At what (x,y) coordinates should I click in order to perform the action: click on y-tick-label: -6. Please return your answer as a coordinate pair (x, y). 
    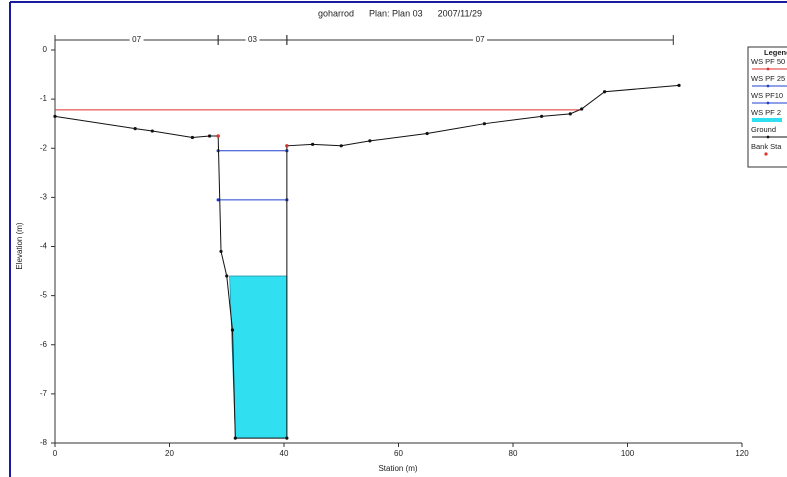
    Looking at the image, I should click on (44, 344).